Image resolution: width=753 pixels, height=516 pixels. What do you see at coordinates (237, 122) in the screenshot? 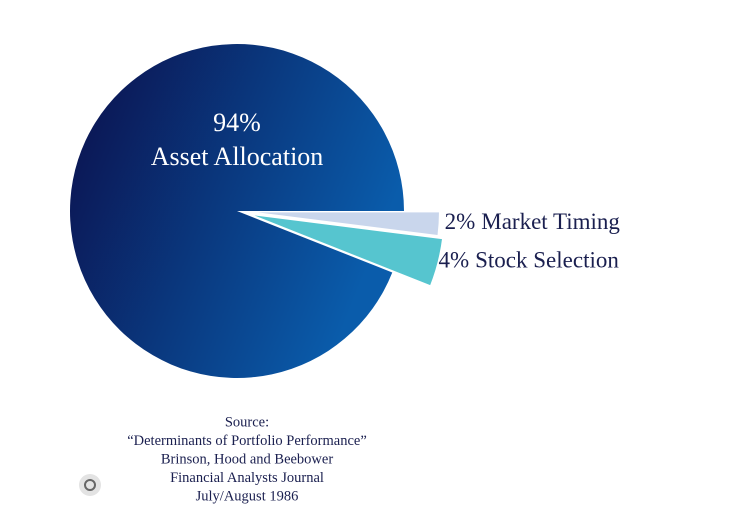
I see `slice-value-label: 94%` at bounding box center [237, 122].